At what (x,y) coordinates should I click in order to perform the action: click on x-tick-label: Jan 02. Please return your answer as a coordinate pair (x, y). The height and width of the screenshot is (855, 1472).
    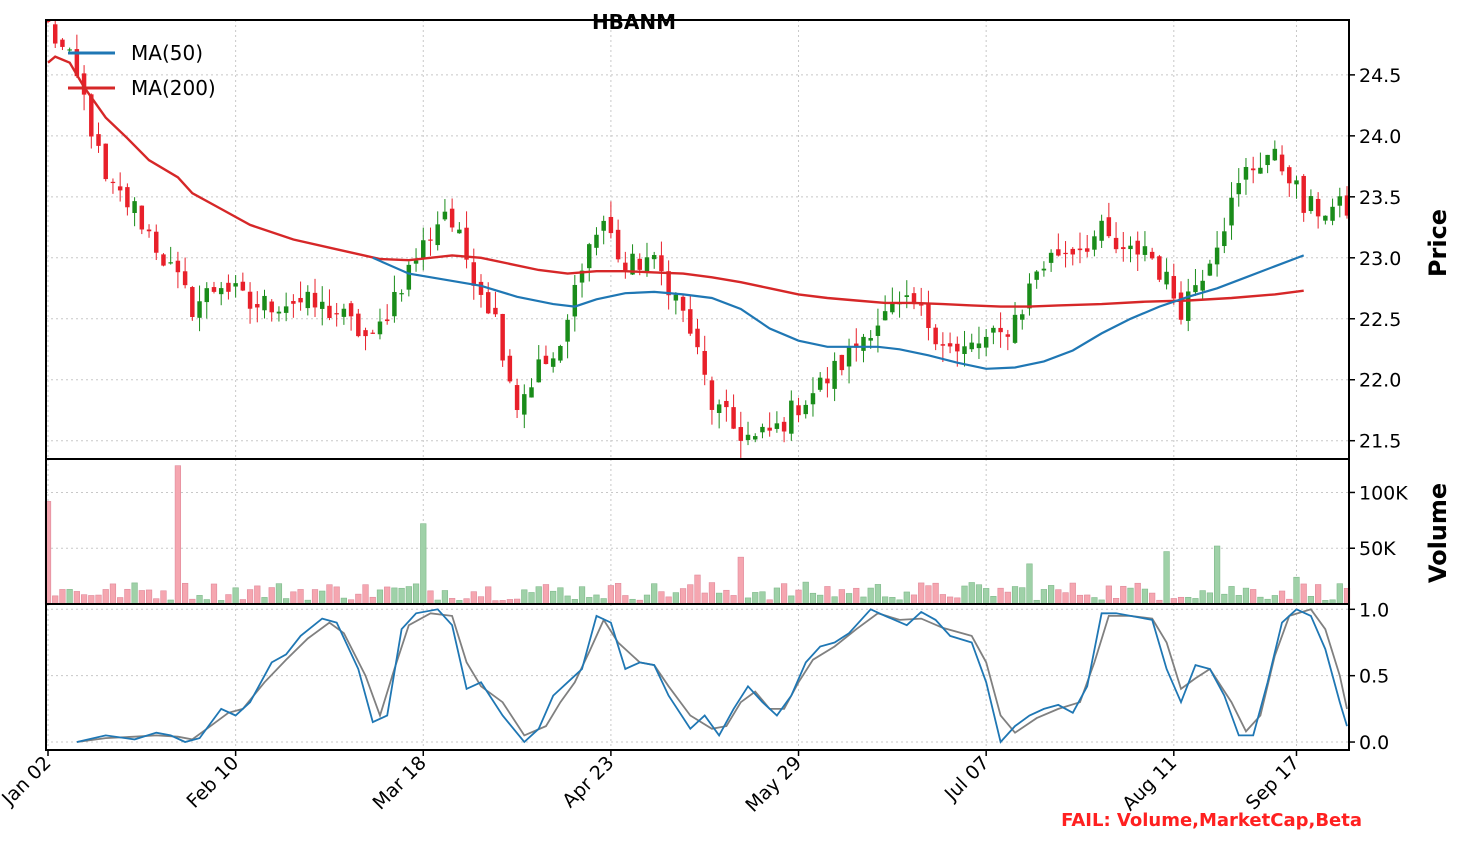
    Looking at the image, I should click on (28, 781).